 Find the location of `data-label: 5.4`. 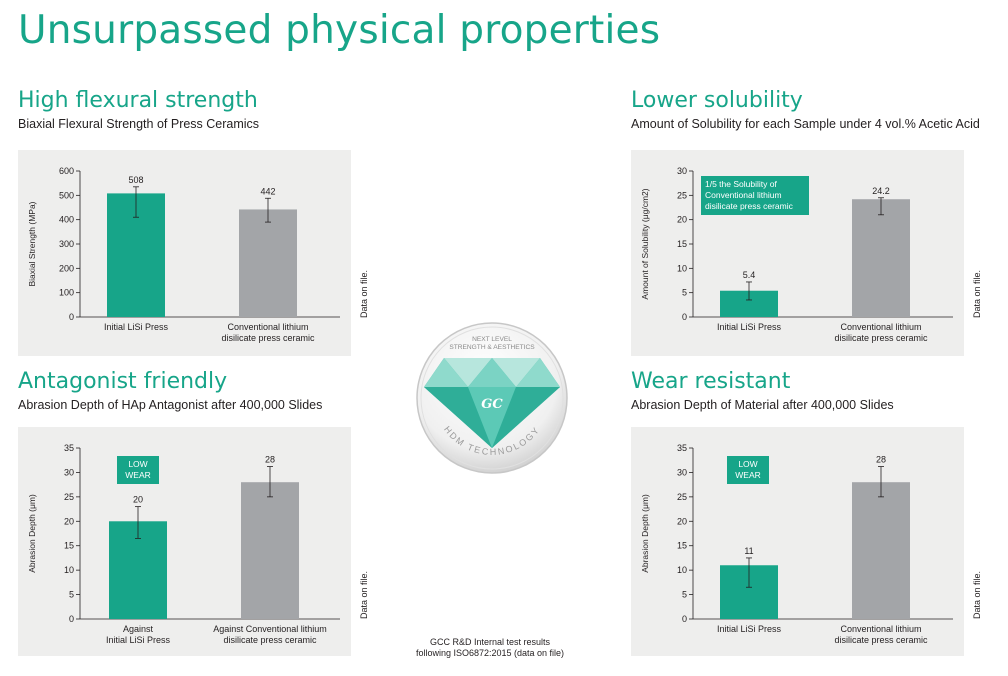

data-label: 5.4 is located at coordinates (749, 275).